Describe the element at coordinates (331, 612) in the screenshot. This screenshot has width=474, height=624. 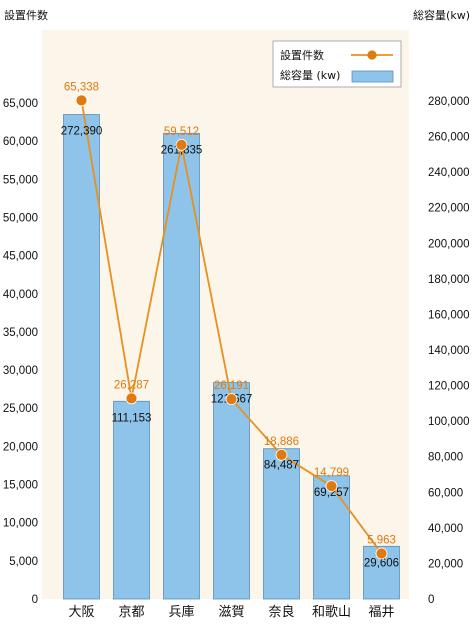
I see `category-label: 和歌山` at that location.